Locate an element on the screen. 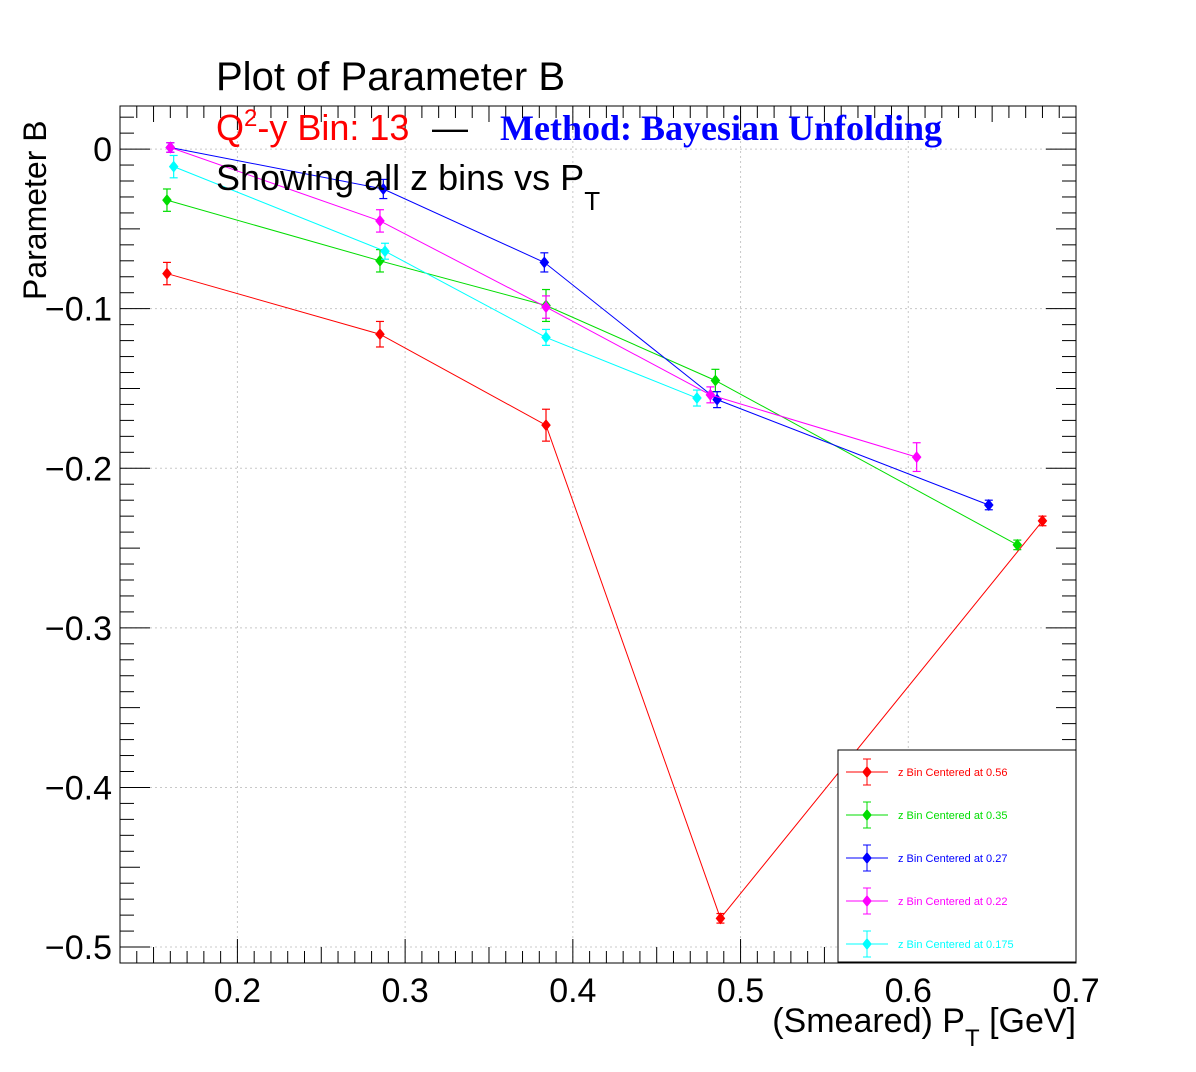 The width and height of the screenshot is (1196, 1072). x-tick-label: 0.4 is located at coordinates (572, 991).